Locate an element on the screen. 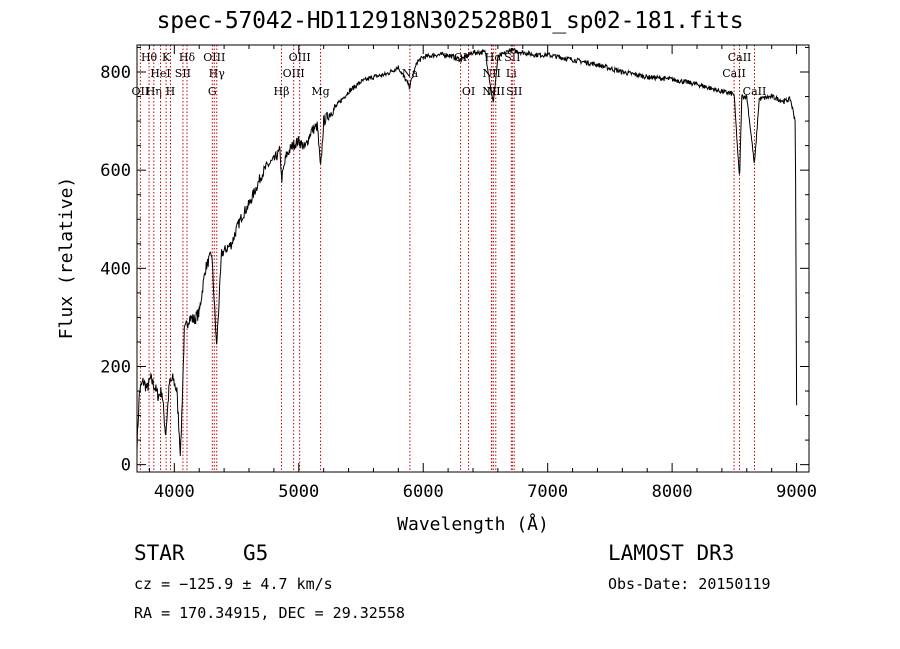 The width and height of the screenshot is (900, 649). line-marker-label: K is located at coordinates (166, 57).